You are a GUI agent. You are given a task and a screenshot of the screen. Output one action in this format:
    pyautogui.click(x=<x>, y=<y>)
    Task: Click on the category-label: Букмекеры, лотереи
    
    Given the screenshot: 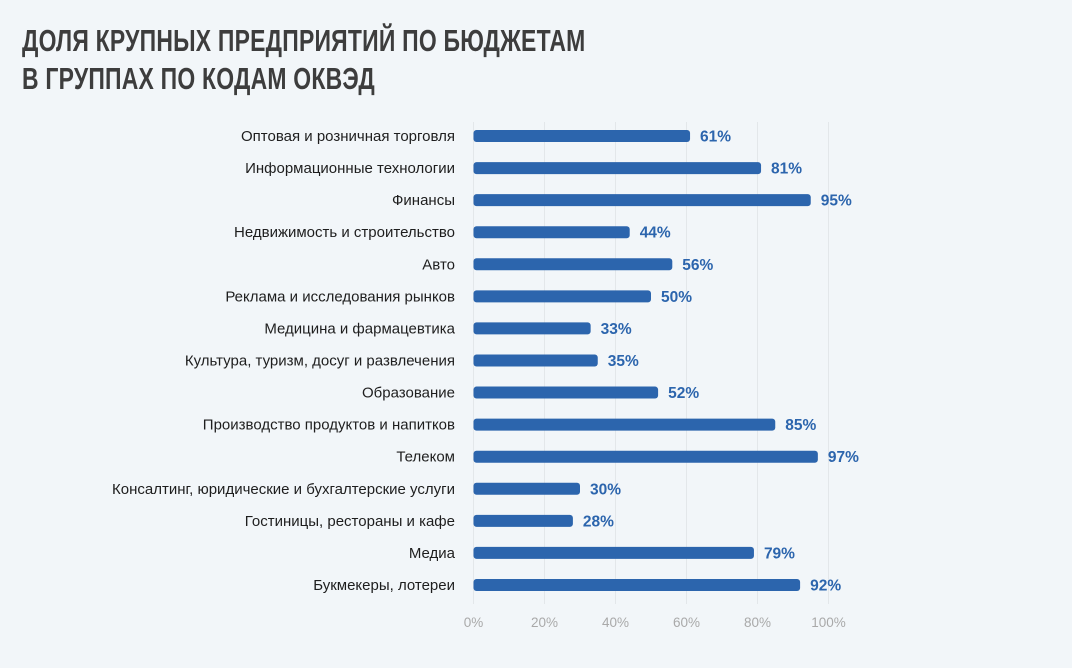 What is the action you would take?
    pyautogui.click(x=384, y=585)
    